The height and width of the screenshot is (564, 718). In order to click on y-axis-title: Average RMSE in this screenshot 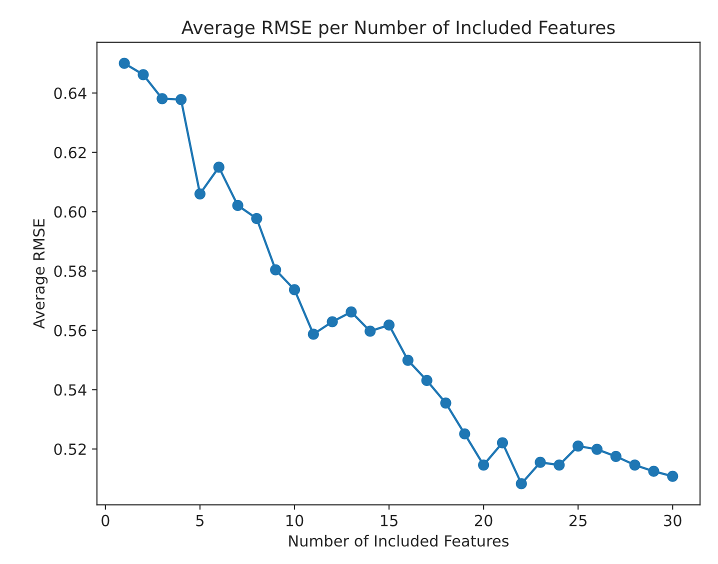, I will do `click(40, 274)`.